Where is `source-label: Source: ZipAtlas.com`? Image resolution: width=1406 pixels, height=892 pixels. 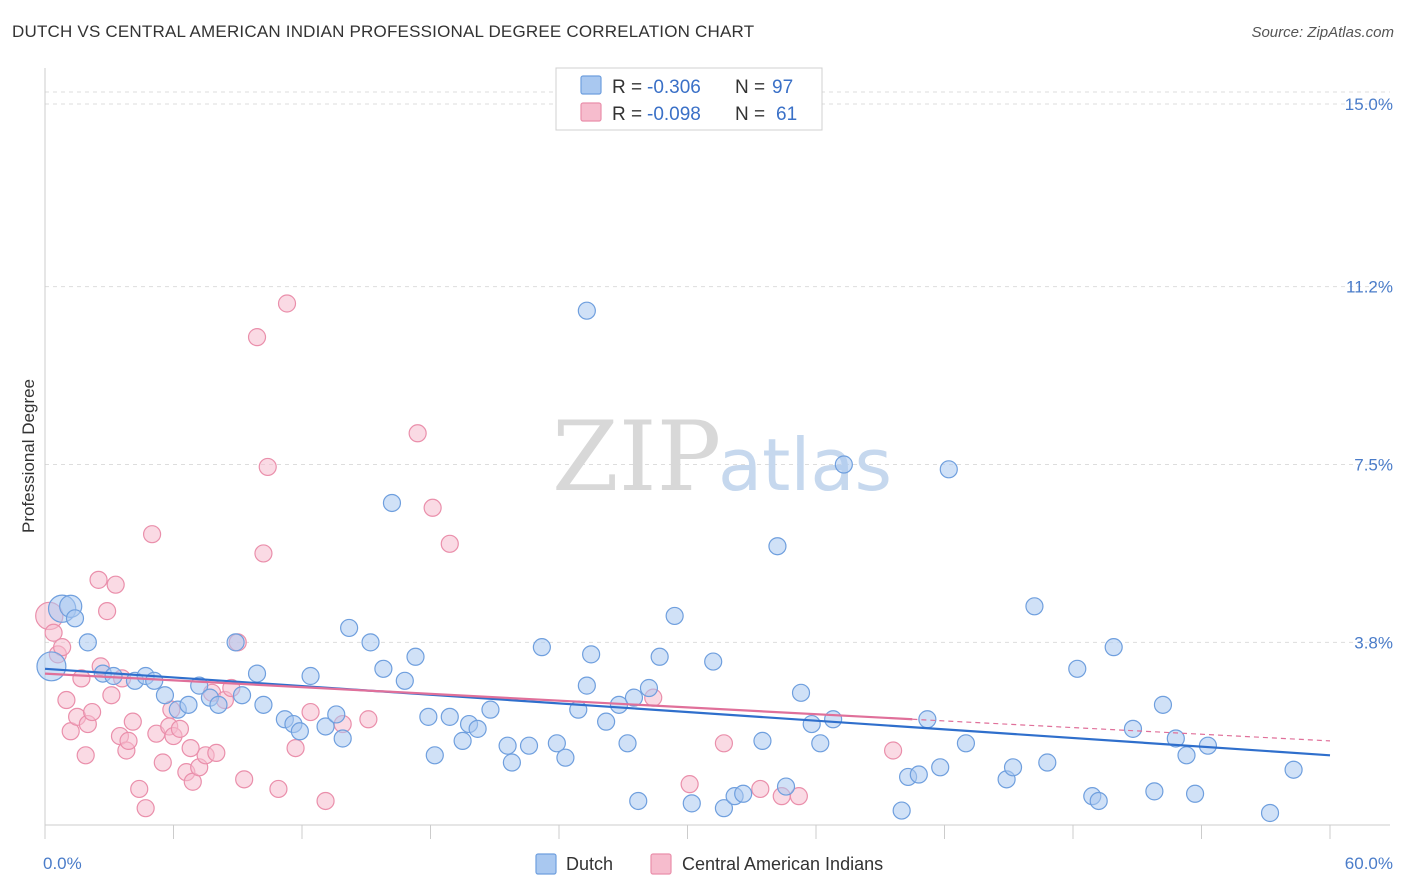
source-label: Source: ZipAtlas.com is located at coordinates (1322, 32).